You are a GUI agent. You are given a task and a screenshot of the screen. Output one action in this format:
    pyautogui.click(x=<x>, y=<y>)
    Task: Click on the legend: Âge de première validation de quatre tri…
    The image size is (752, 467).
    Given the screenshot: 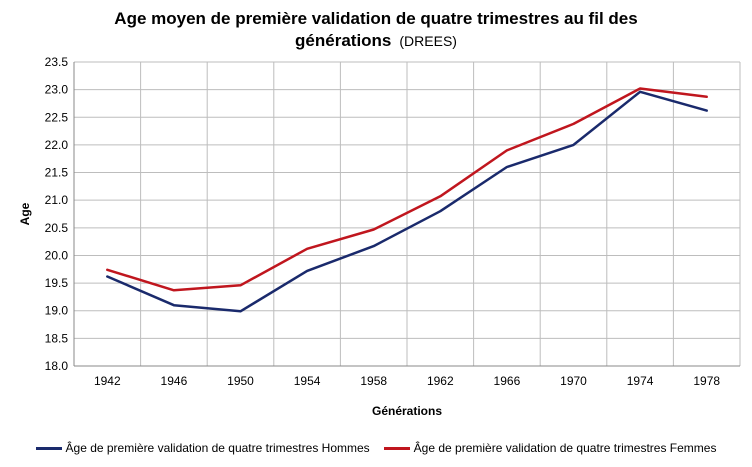 What is the action you would take?
    pyautogui.click(x=376, y=448)
    